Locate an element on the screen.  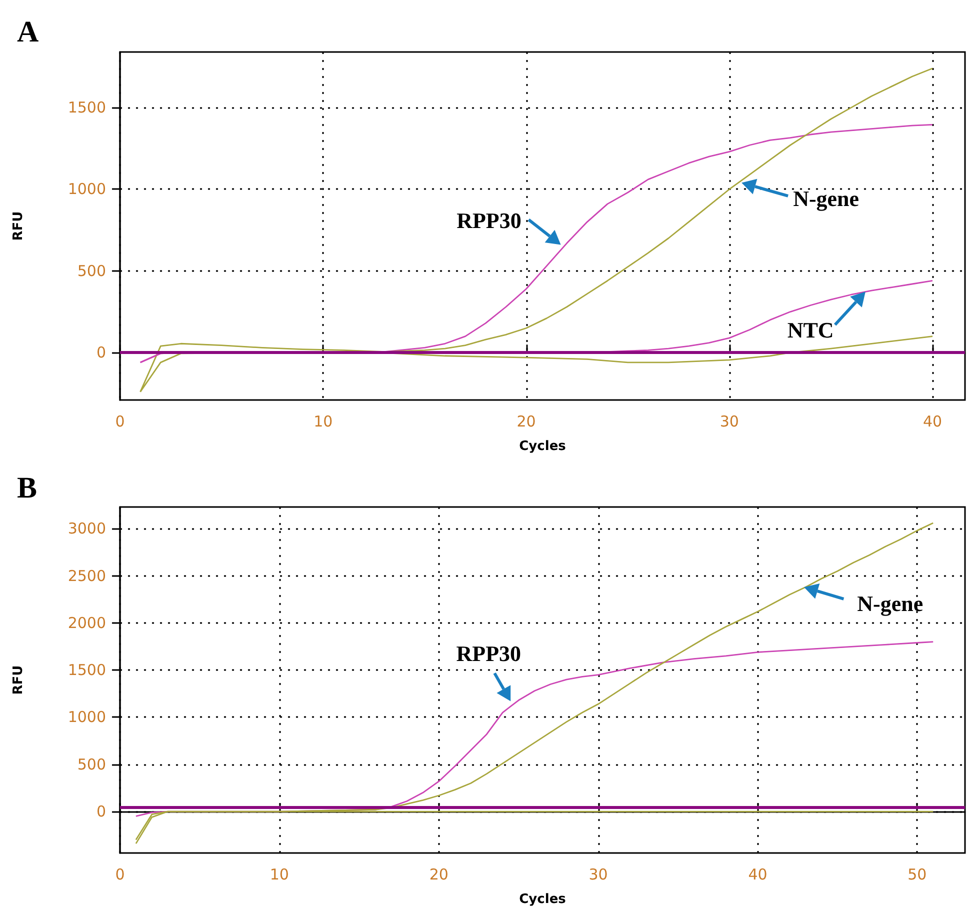
x-tick-label: 50 is located at coordinates (917, 875).